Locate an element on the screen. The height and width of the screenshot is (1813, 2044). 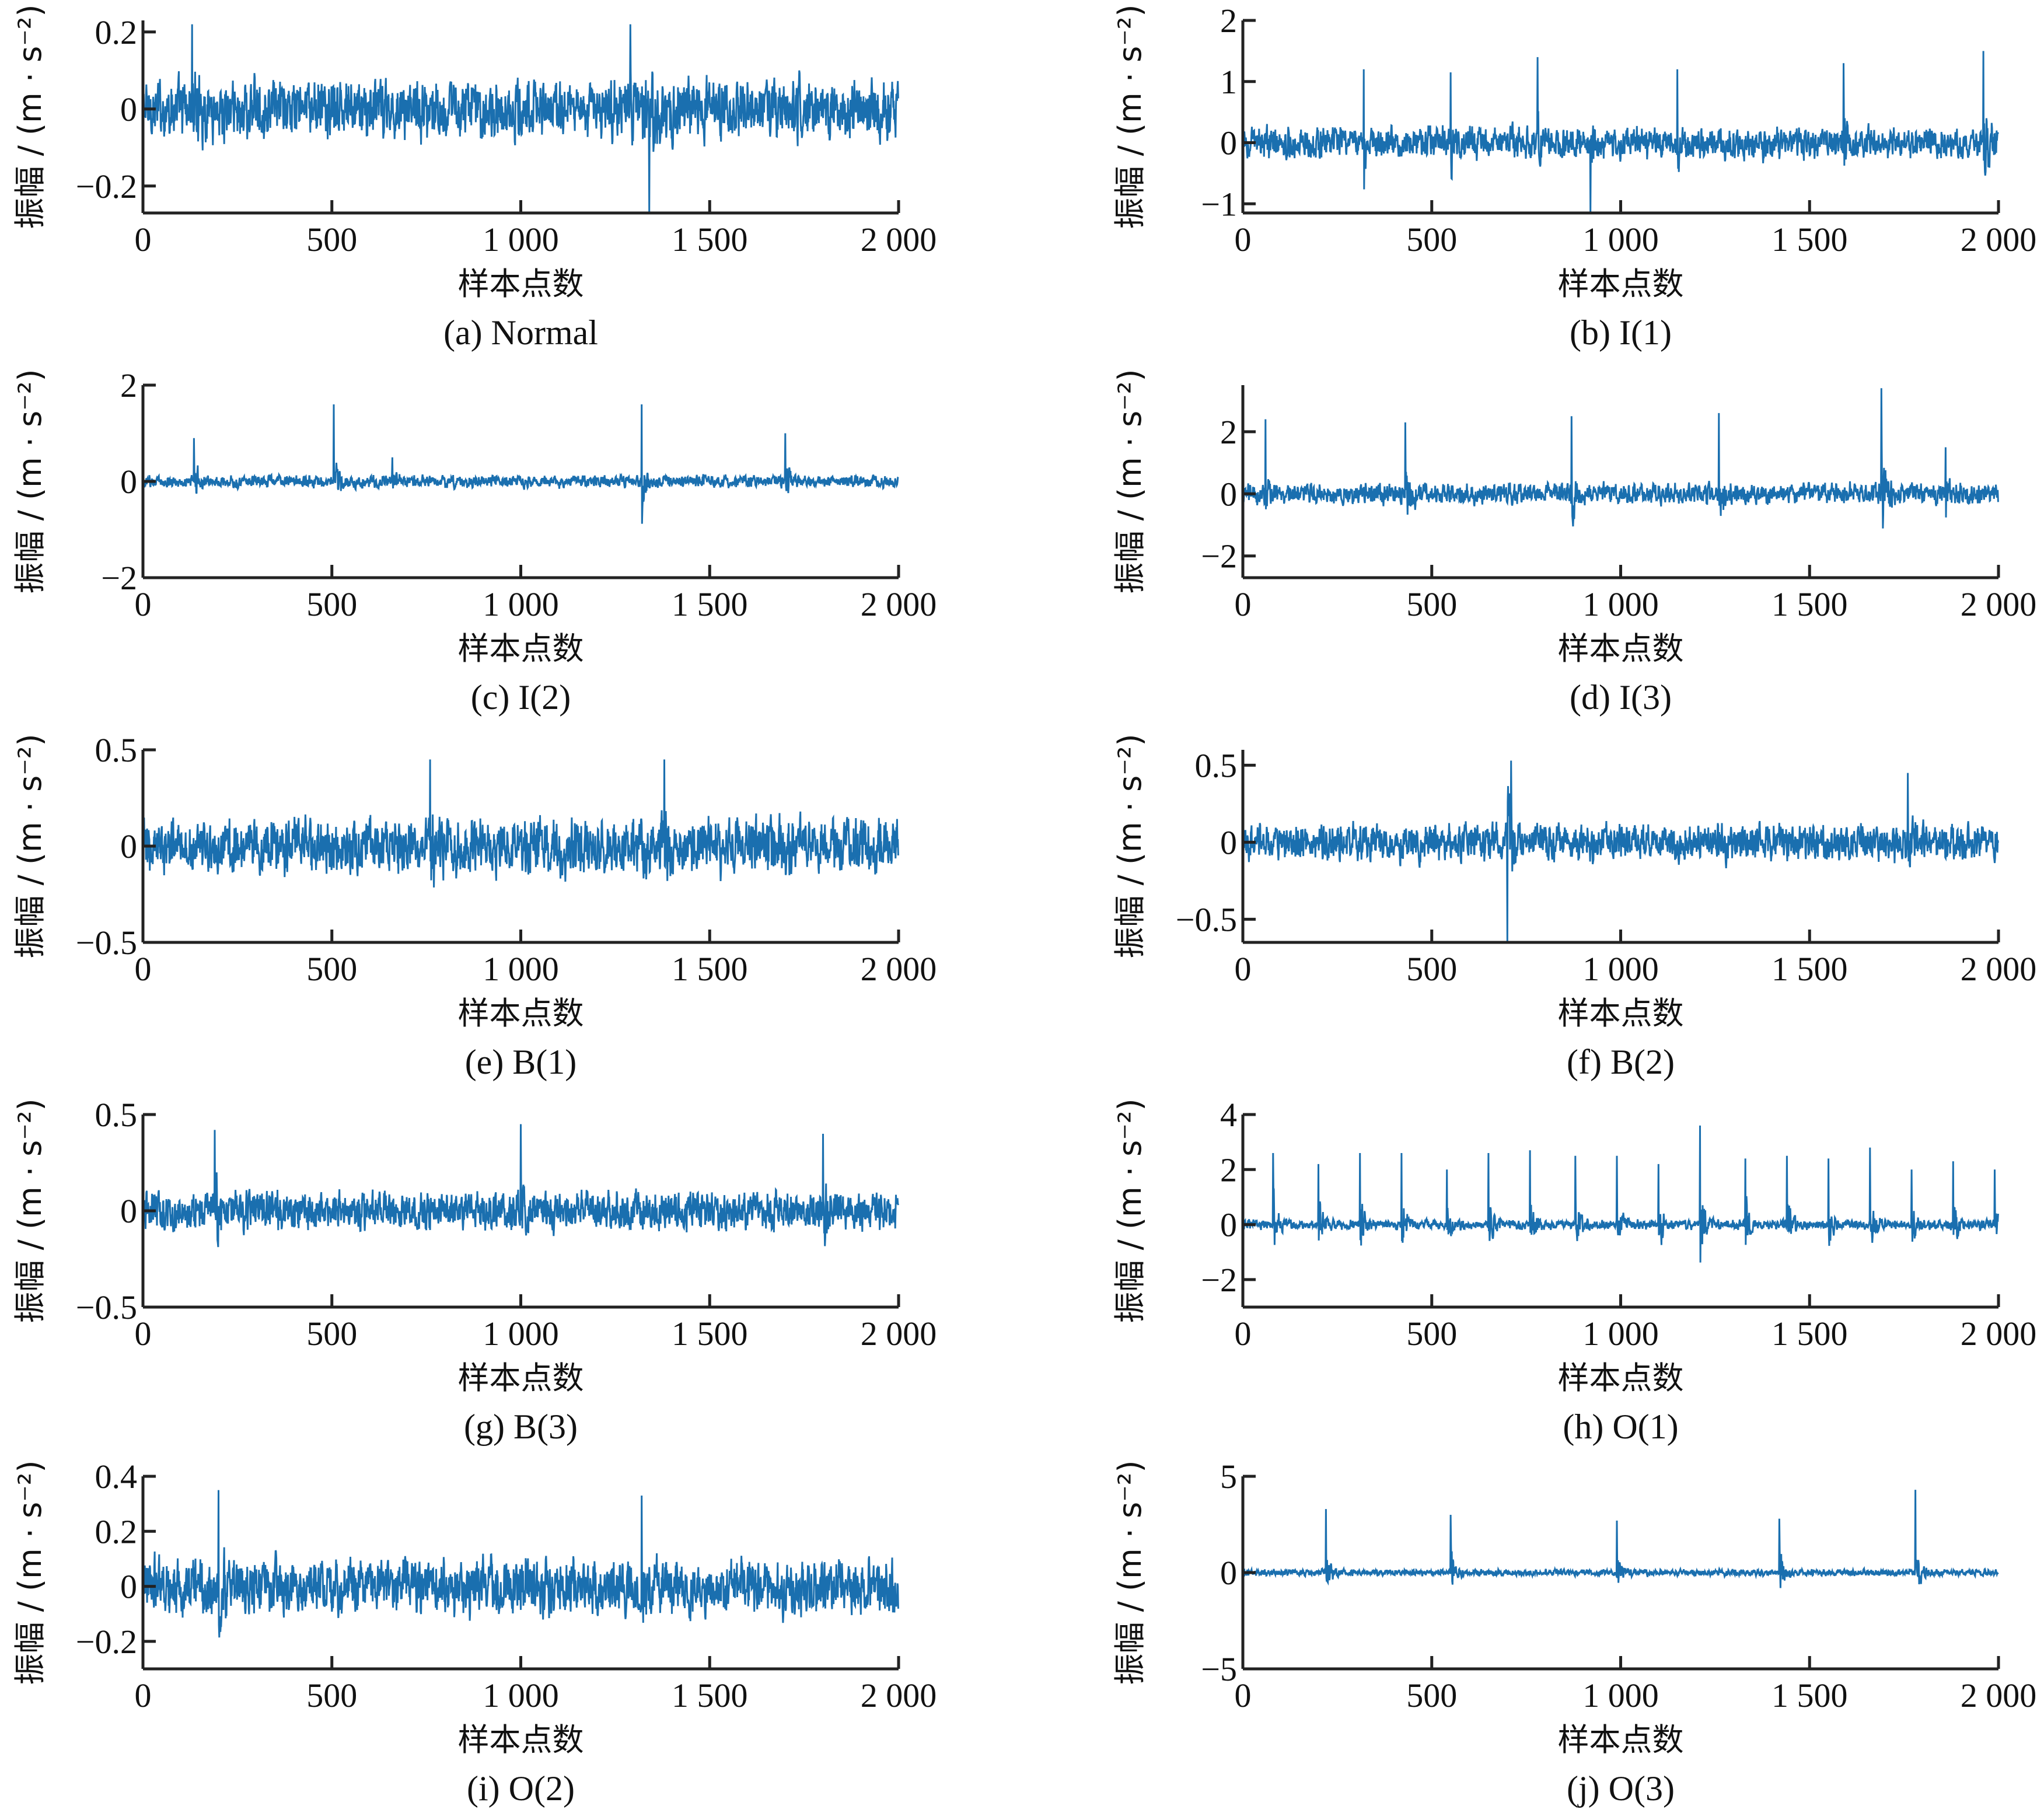
y-tick-label: 0.4 is located at coordinates (116, 1477).